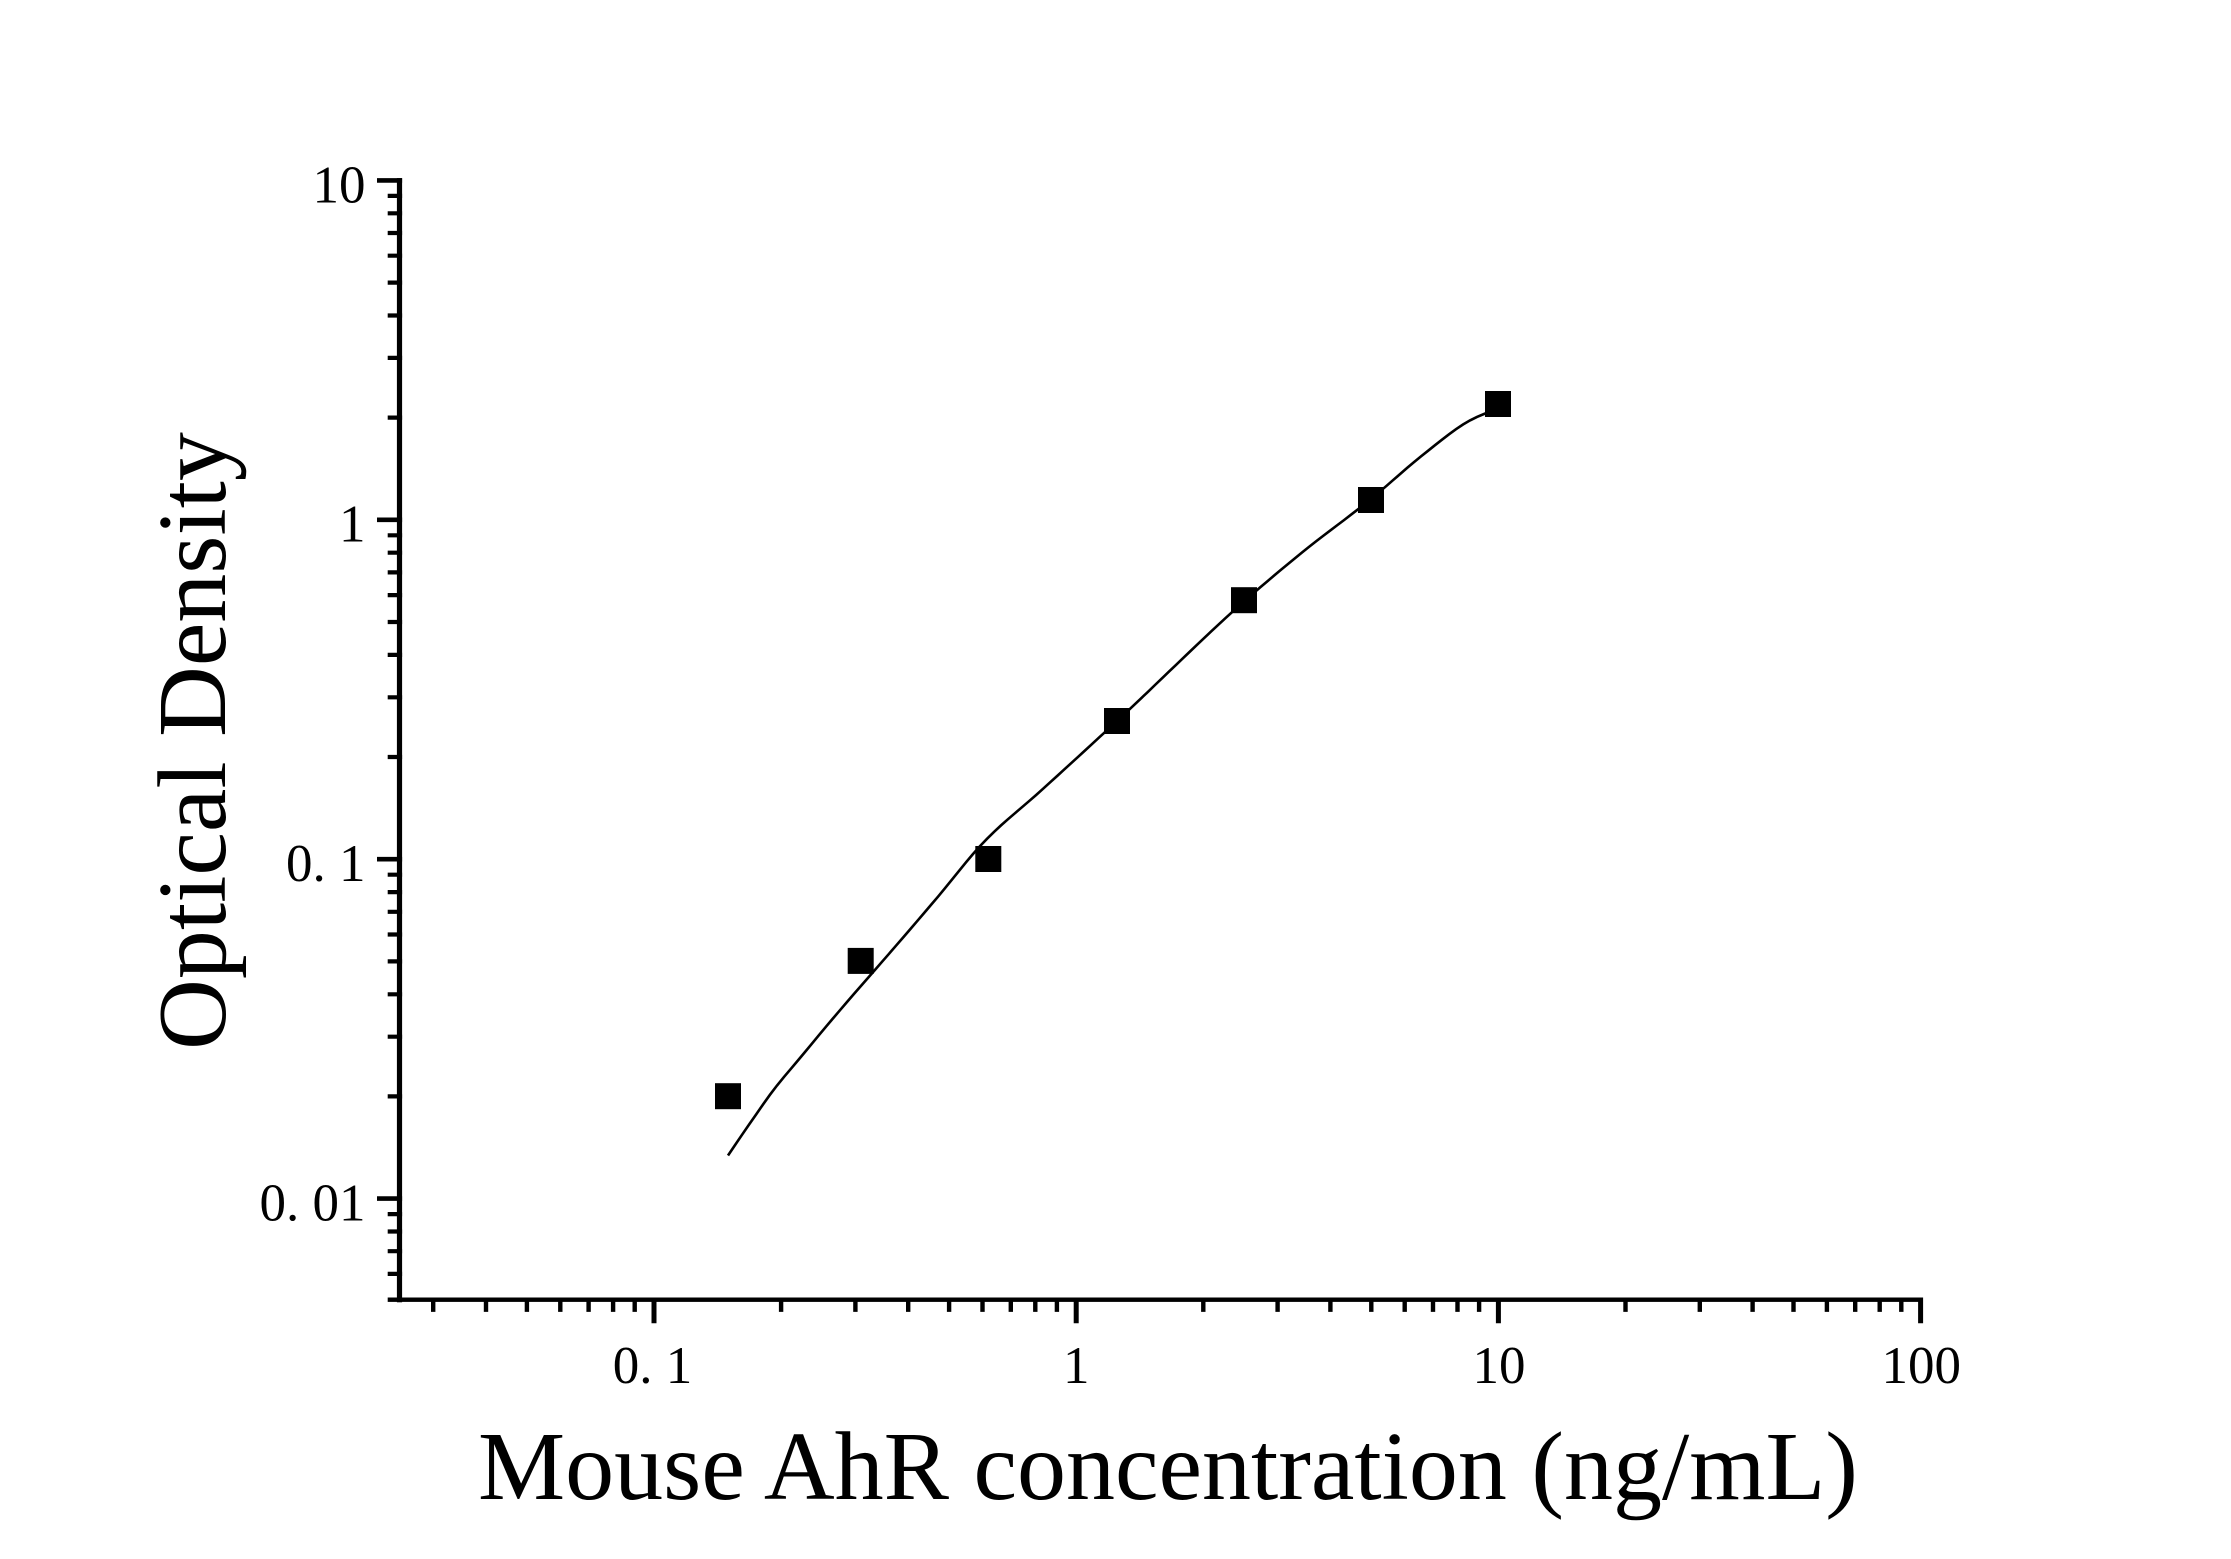 Image resolution: width=2231 pixels, height=1559 pixels. Describe the element at coordinates (313, 1203) in the screenshot. I see `svg-text: 0. 01` at that location.